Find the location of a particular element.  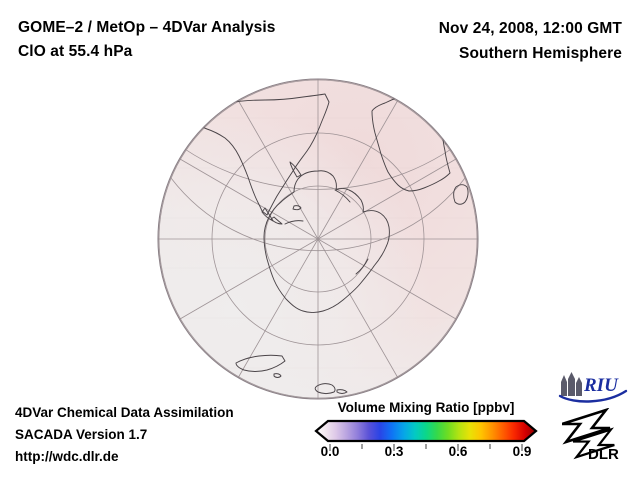

colorbar-title: Volume Mixing Ratio [ppbv] is located at coordinates (426, 407).